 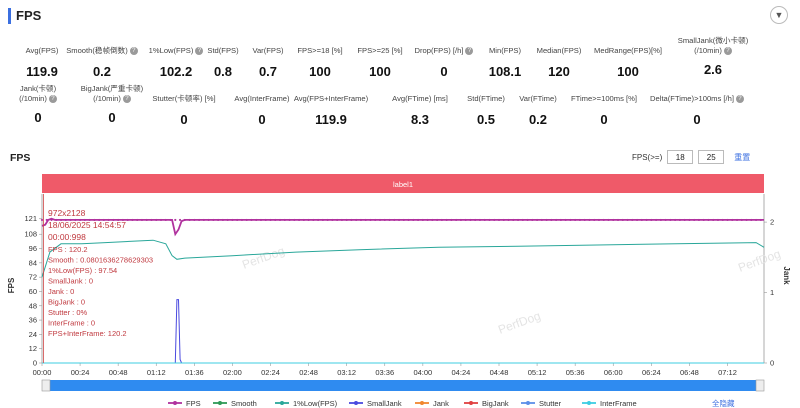 What do you see at coordinates (723, 403) in the screenshot?
I see `hide-all-link: 全隐藏` at bounding box center [723, 403].